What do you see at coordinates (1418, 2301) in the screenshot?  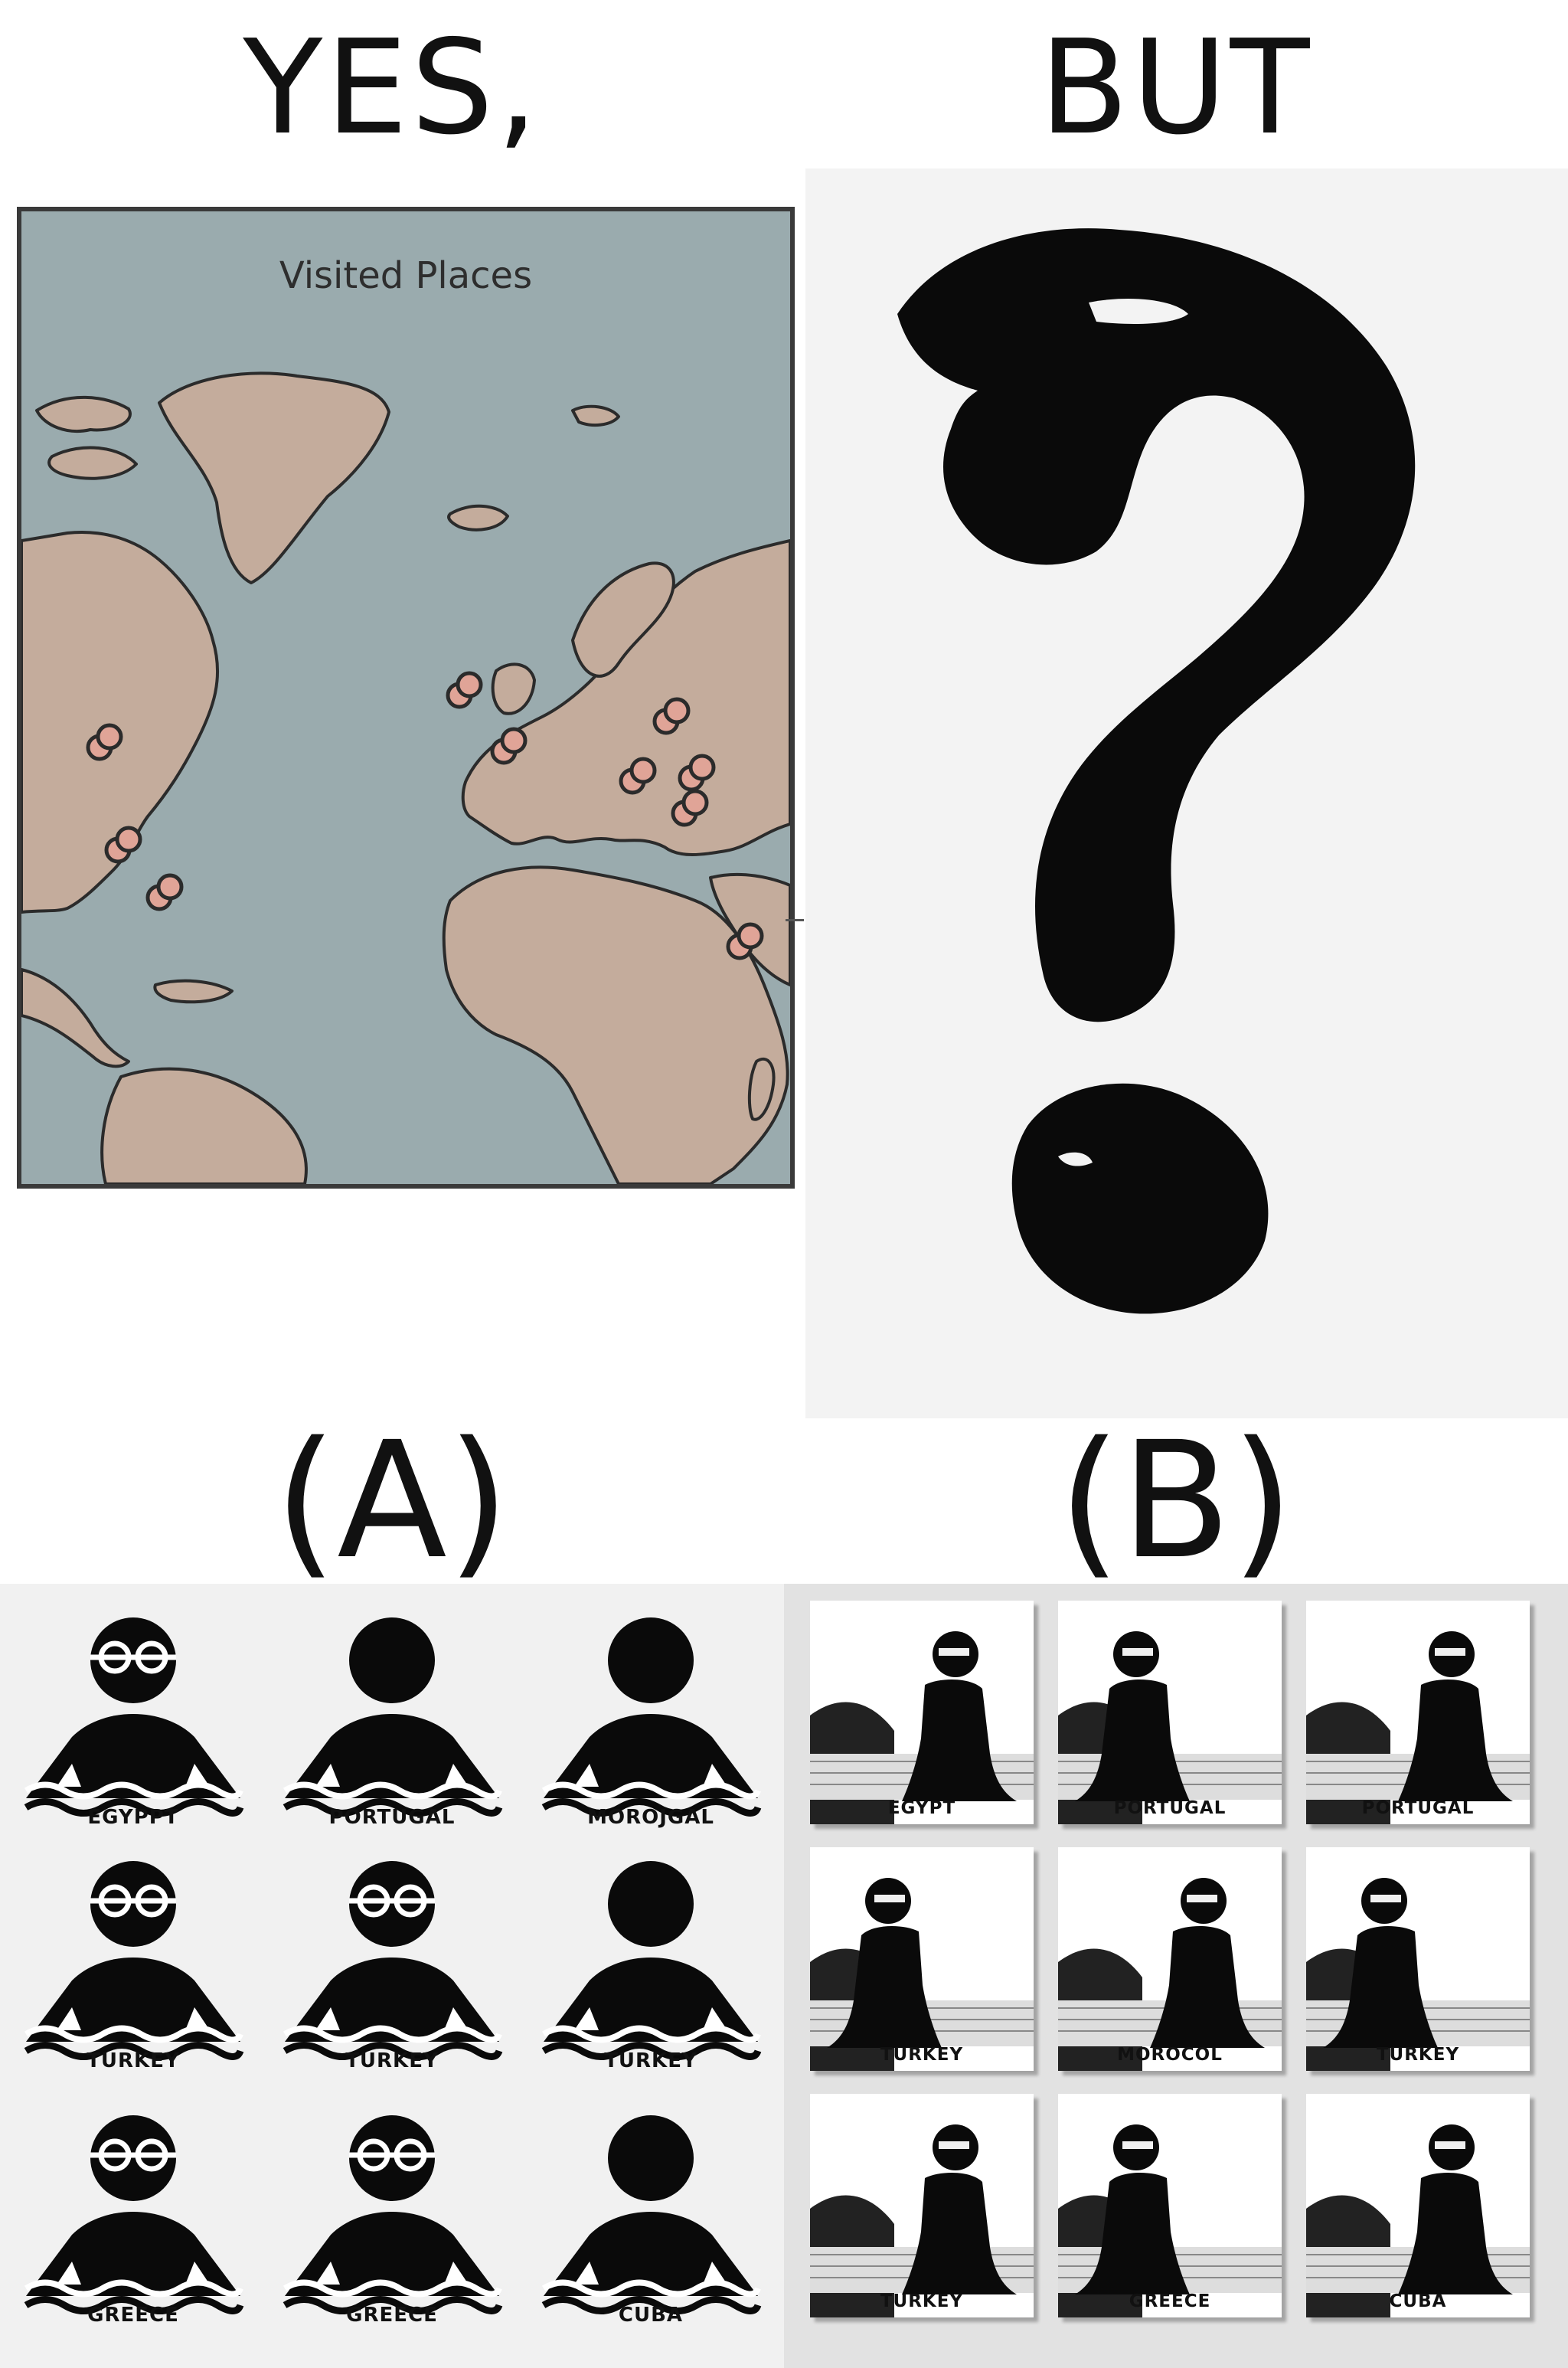 I see `photo-caption: CUBA` at bounding box center [1418, 2301].